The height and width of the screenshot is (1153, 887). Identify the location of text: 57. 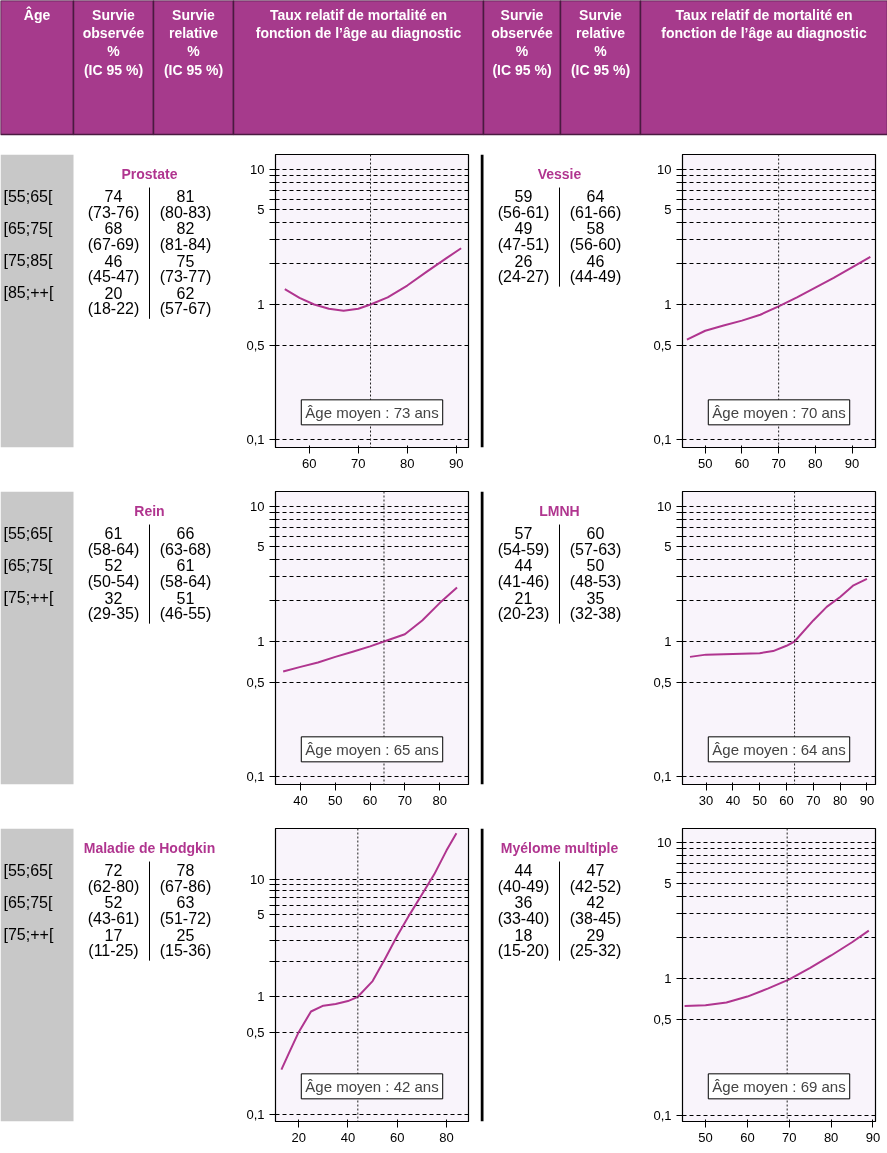
(523, 534).